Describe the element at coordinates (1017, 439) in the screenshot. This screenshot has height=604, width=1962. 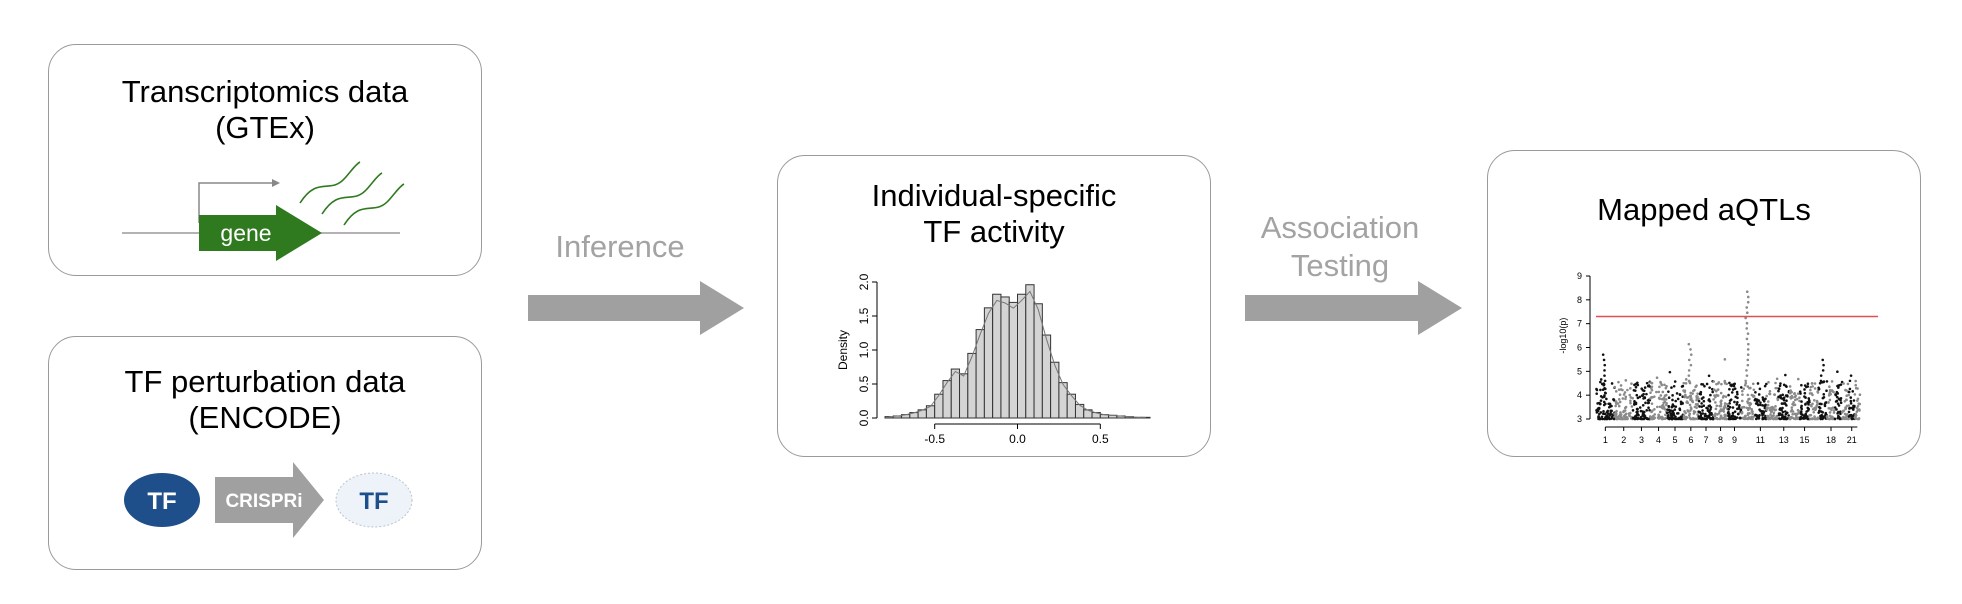
I see `histogram-xtick-label: 0.0` at that location.